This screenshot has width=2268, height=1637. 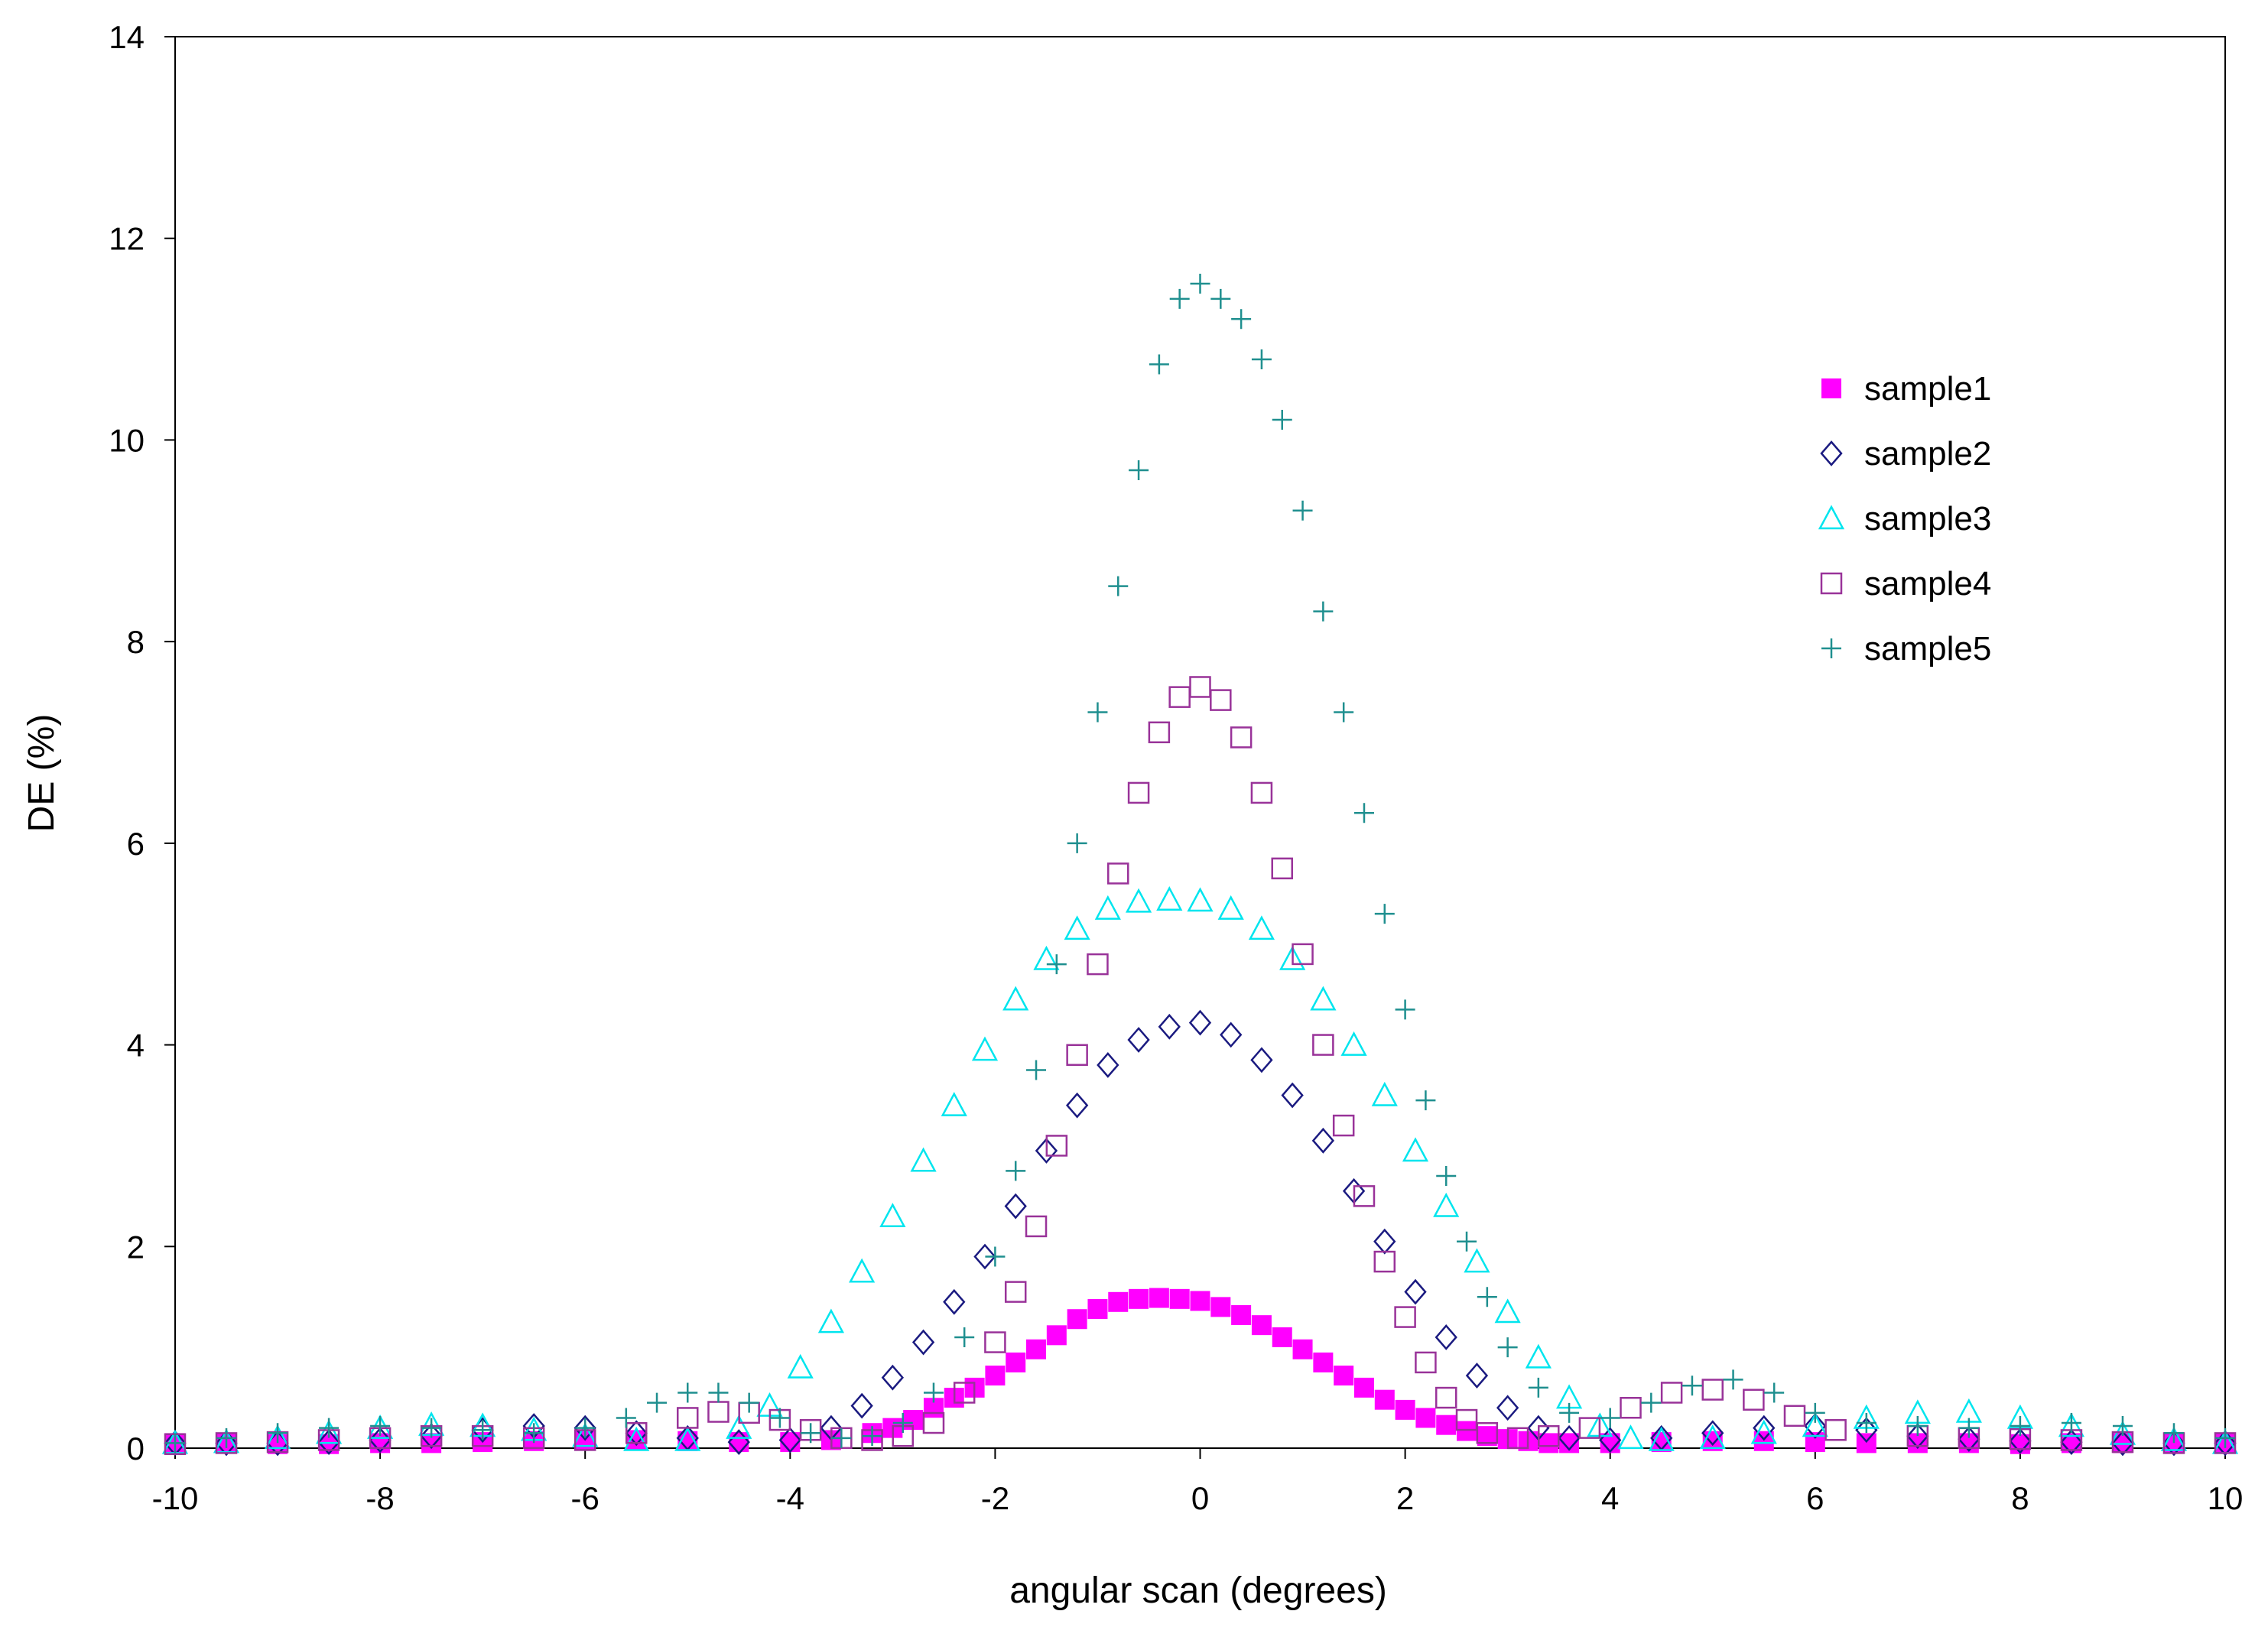 I want to click on x-tick-label: 4, so click(x=1610, y=1498).